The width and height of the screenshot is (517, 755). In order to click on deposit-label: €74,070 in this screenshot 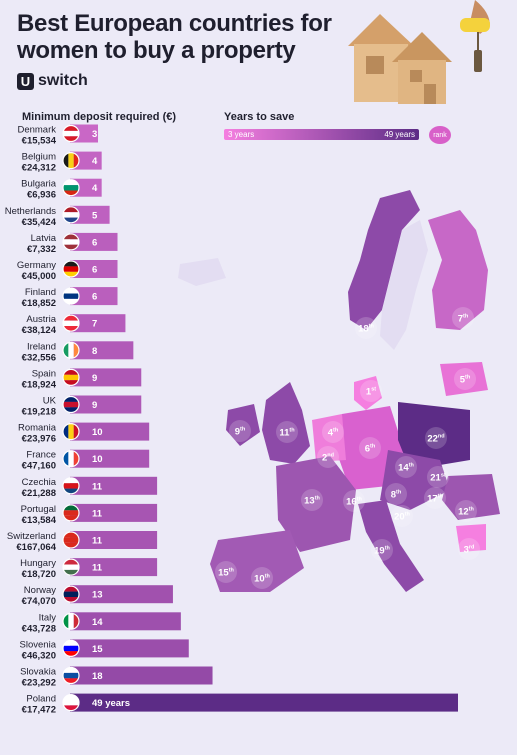, I will do `click(39, 601)`.